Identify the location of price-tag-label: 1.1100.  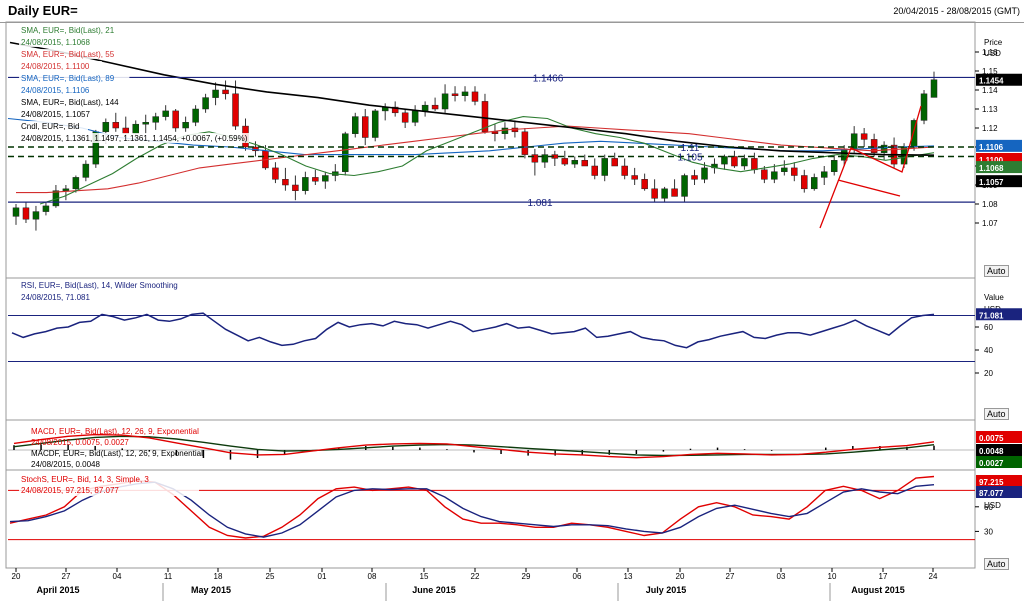
(991, 160).